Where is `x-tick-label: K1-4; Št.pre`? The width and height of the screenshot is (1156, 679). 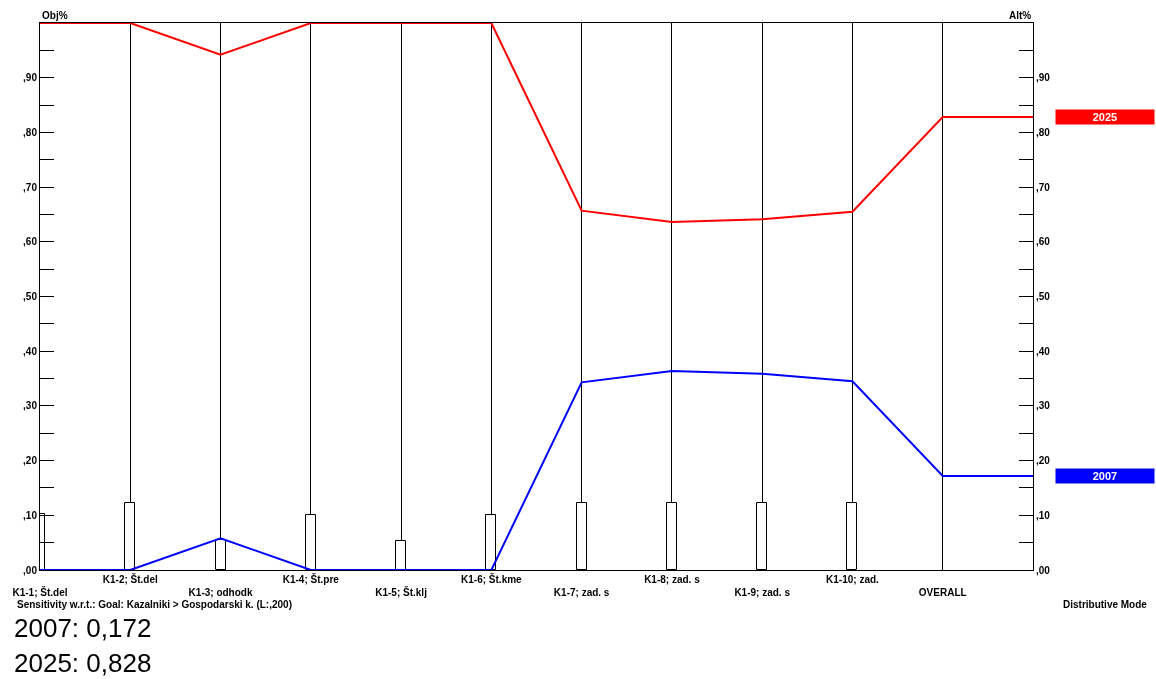 x-tick-label: K1-4; Št.pre is located at coordinates (311, 579).